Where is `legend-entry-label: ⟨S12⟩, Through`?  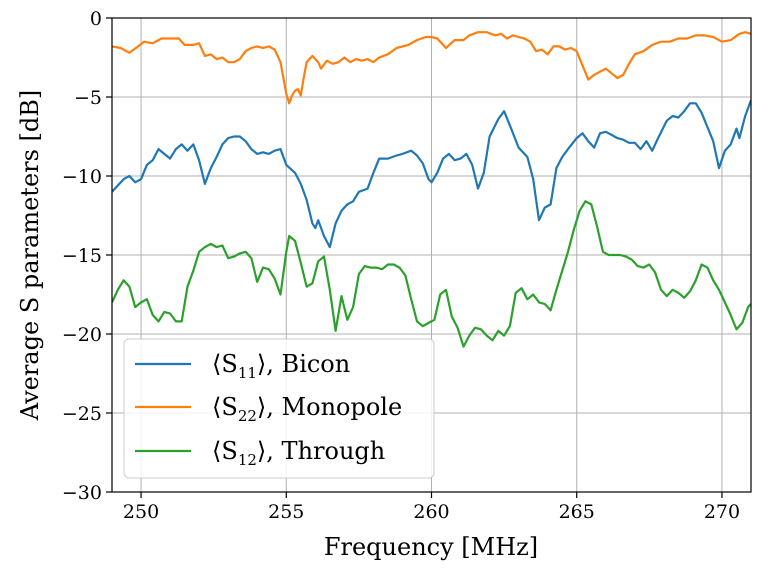
legend-entry-label: ⟨S12⟩, Through is located at coordinates (298, 453).